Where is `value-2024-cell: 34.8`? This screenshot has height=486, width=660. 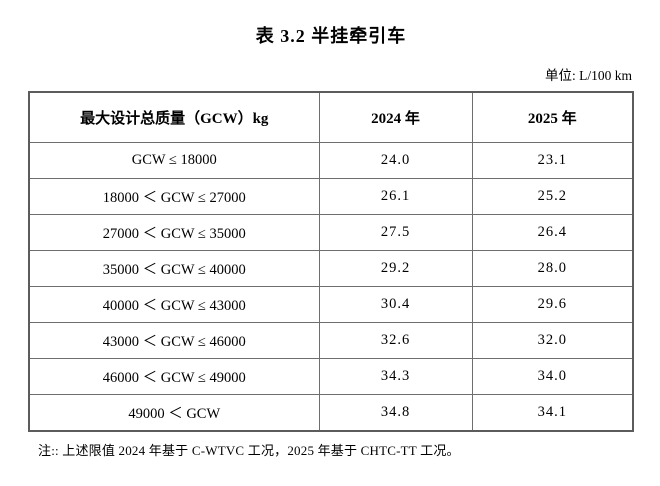 value-2024-cell: 34.8 is located at coordinates (395, 413).